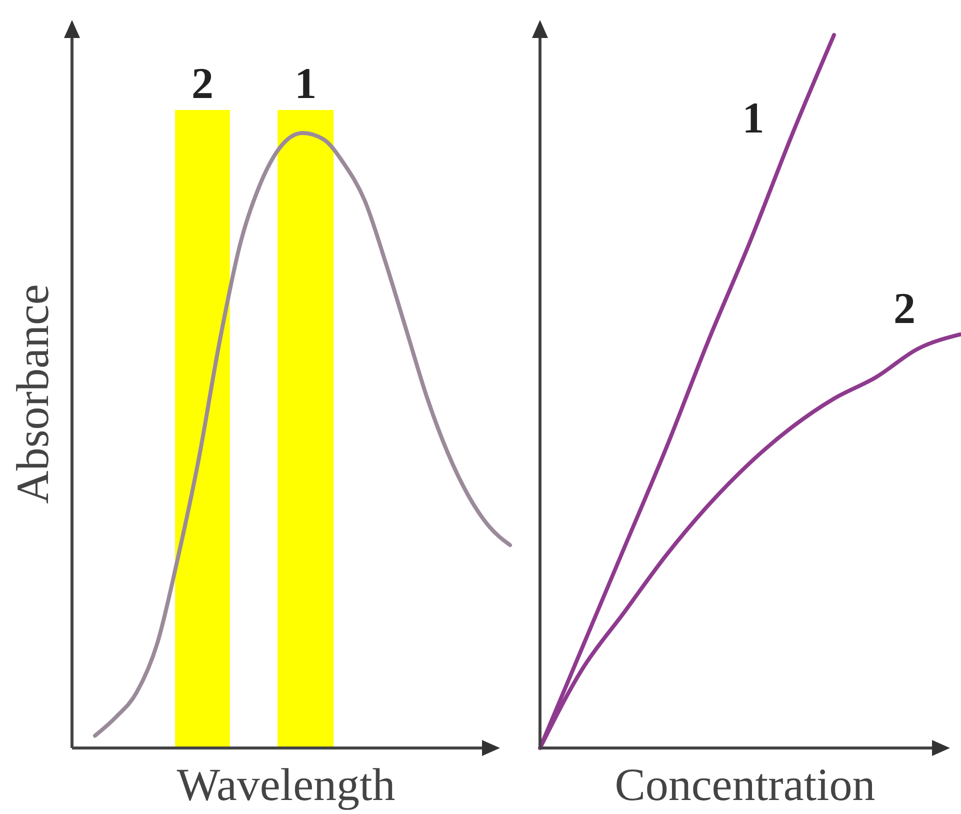 This screenshot has height=814, width=961. What do you see at coordinates (286, 784) in the screenshot?
I see `x-axis-title: Wavelength` at bounding box center [286, 784].